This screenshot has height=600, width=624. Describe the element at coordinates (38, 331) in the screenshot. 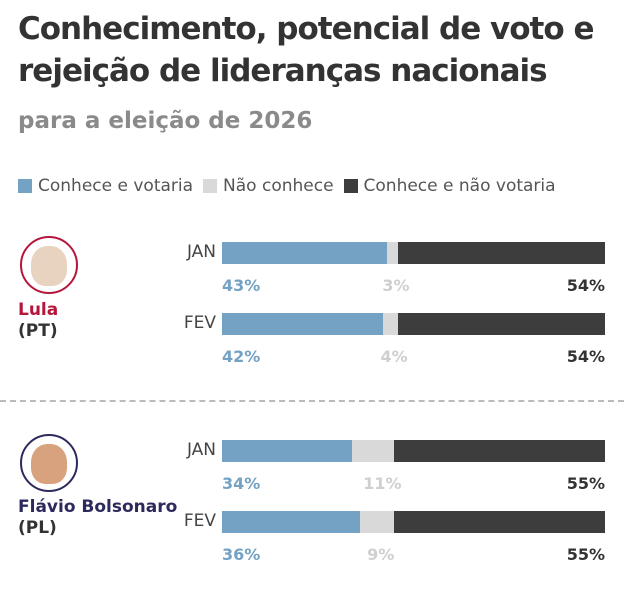

I see `candidate-party: (PT)` at that location.